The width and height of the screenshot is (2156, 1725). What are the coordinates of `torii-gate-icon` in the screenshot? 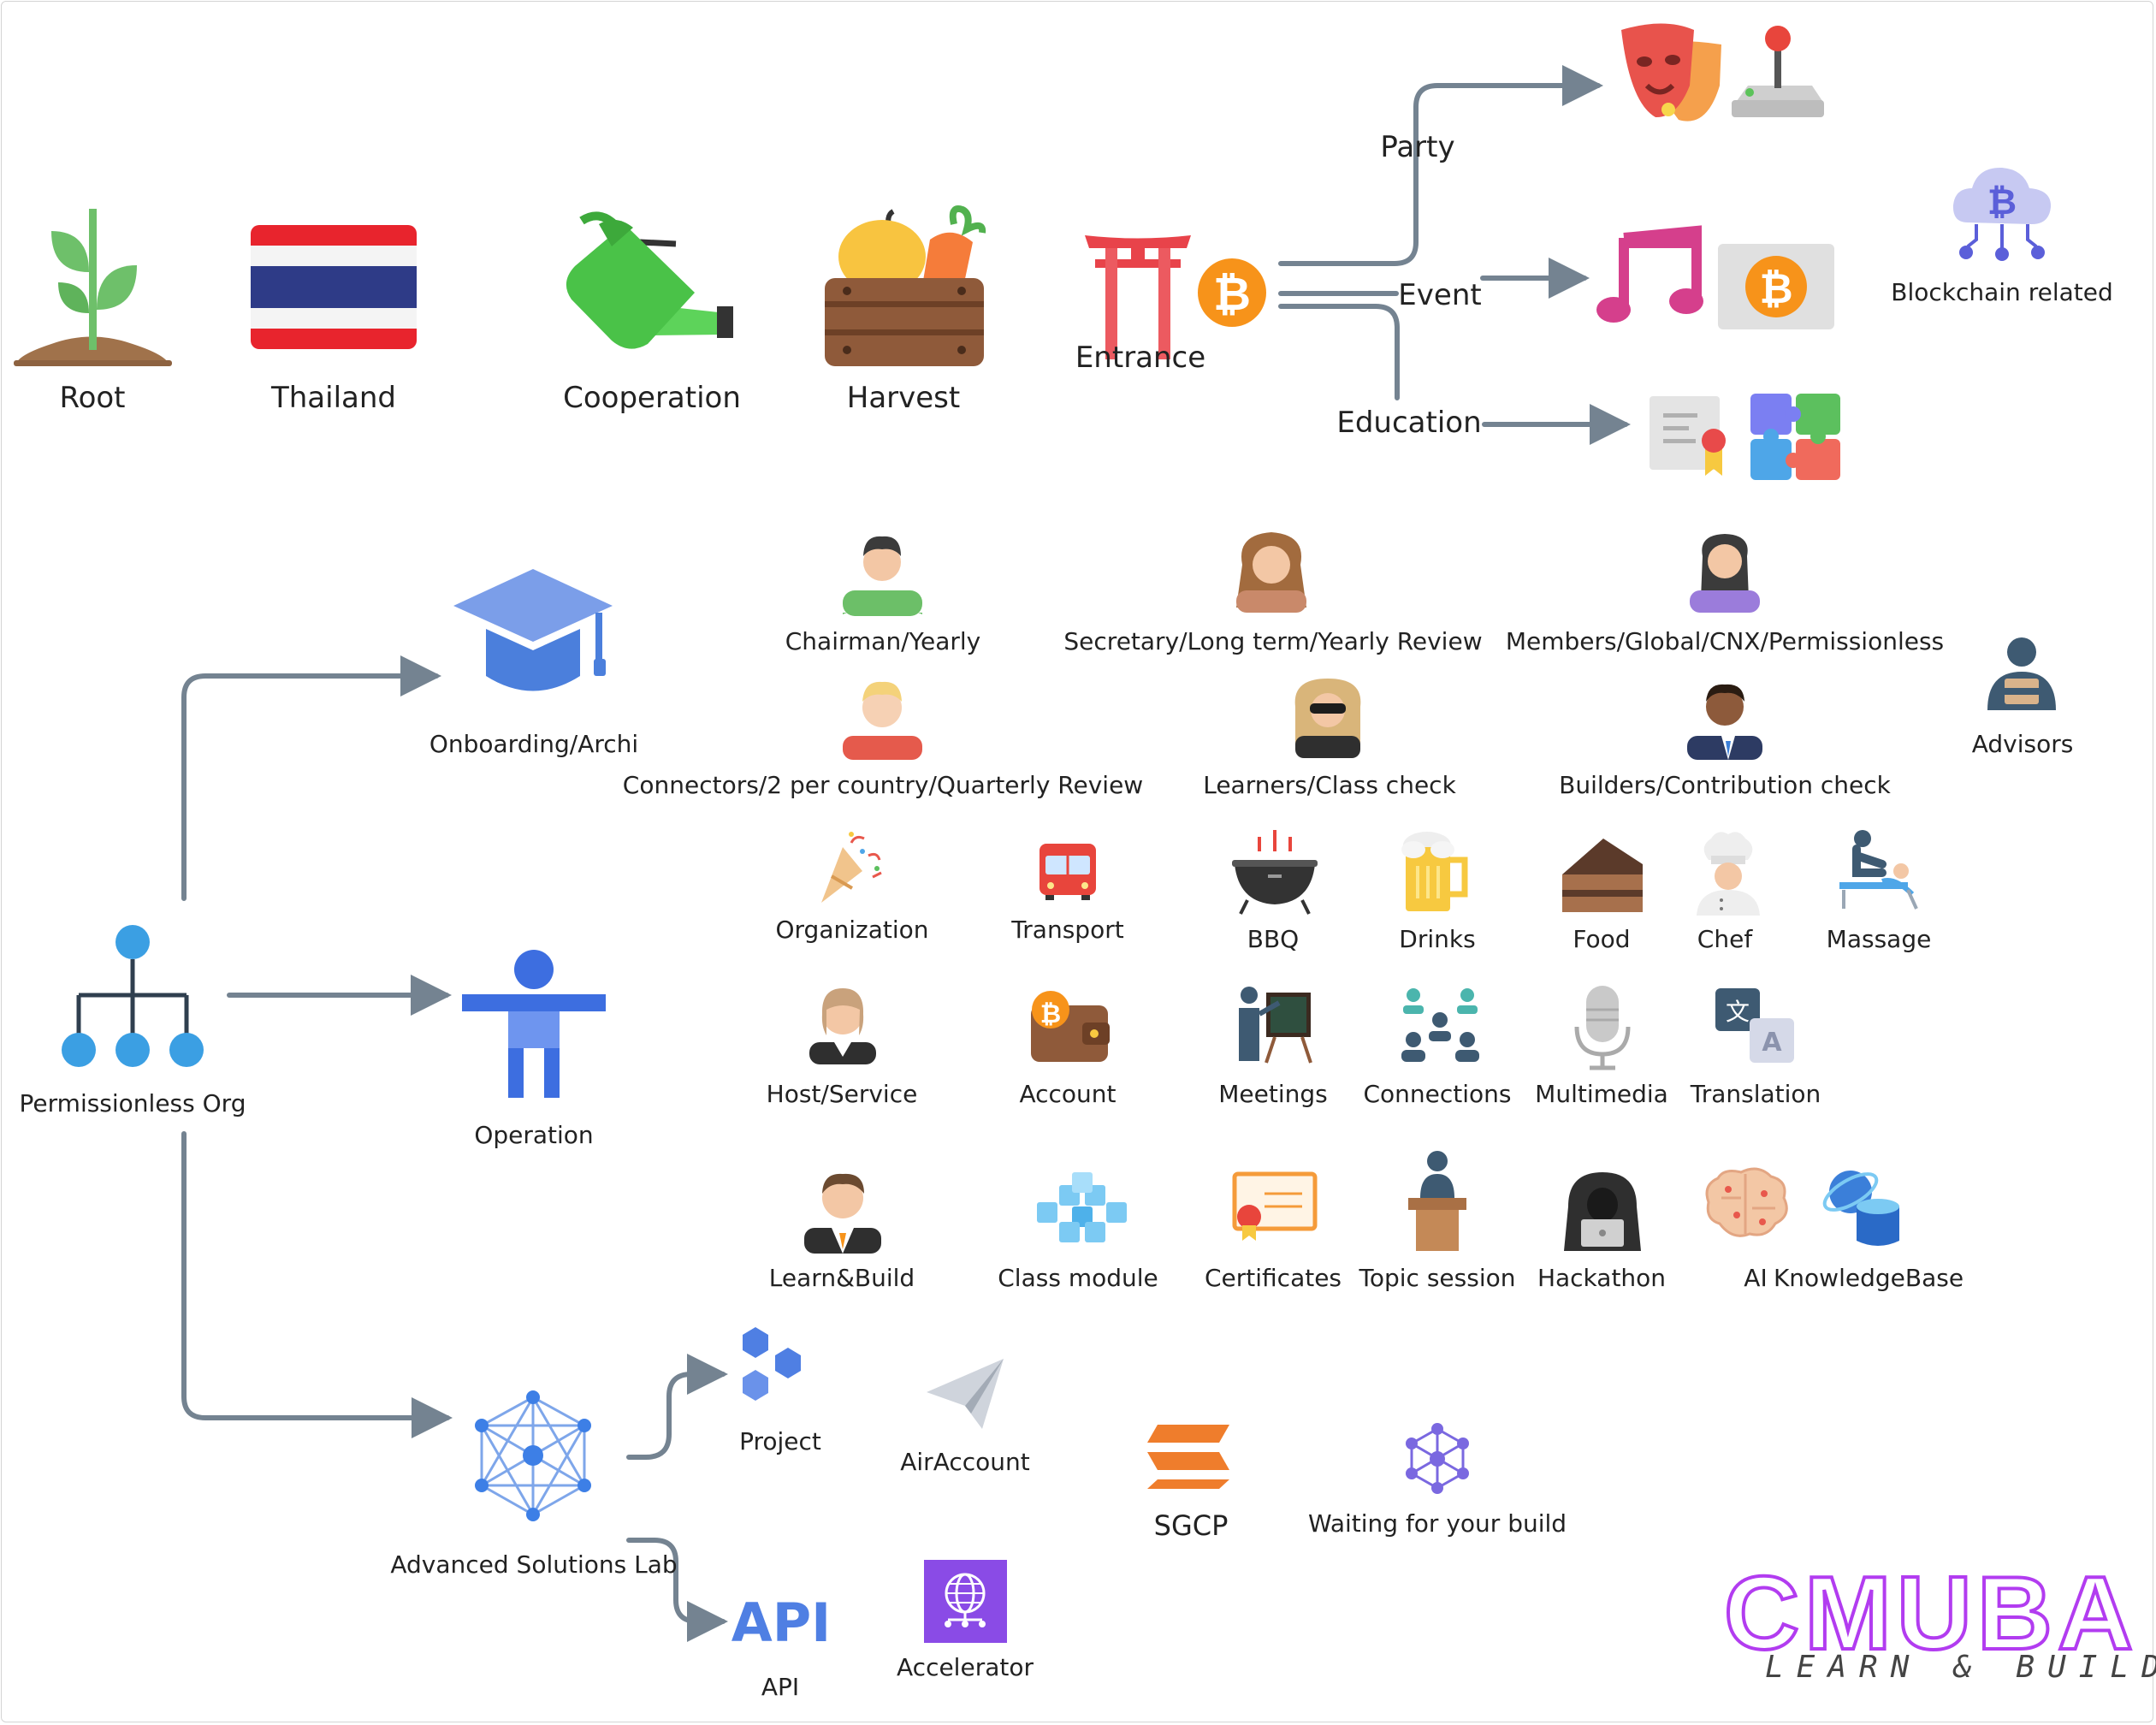 It's located at (1138, 297).